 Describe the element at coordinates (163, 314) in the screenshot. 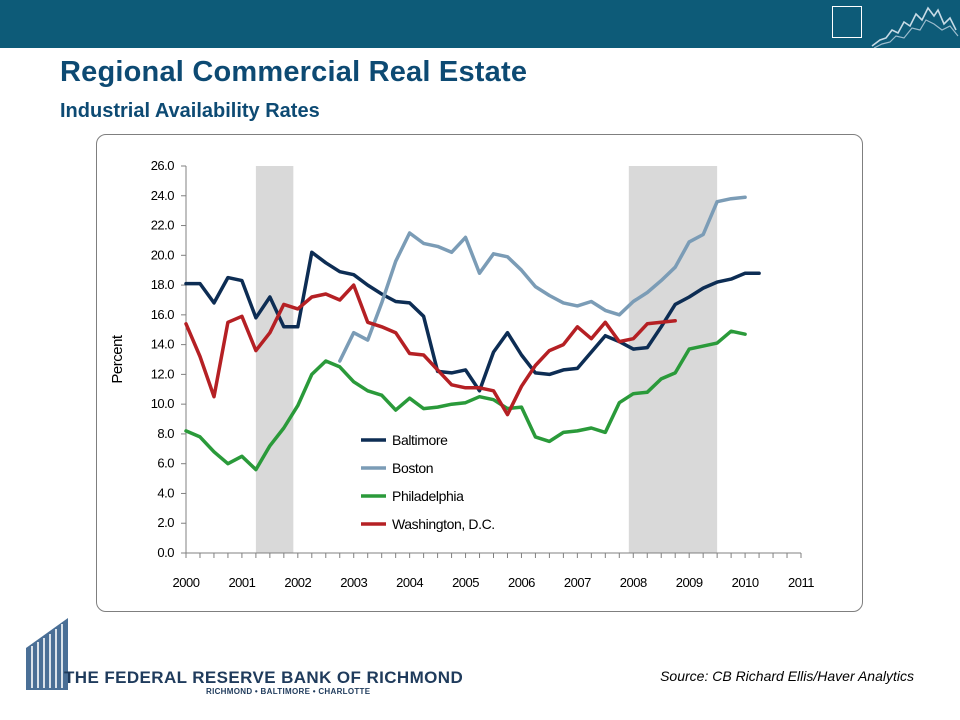

I see `y-tick-label: 16.0` at that location.